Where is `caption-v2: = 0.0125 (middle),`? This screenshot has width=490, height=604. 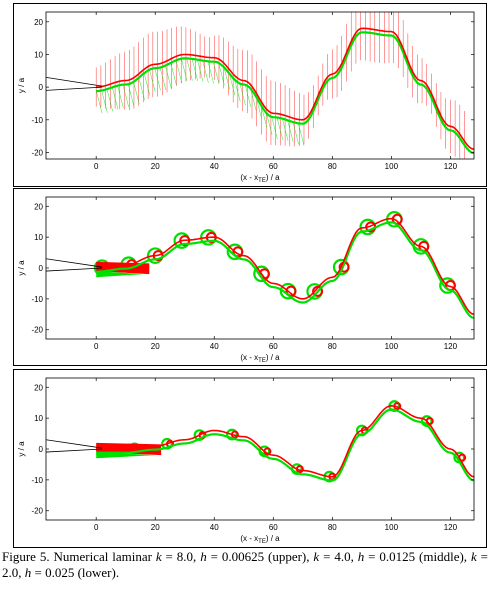
caption-v2: = 0.0125 (middle), is located at coordinates (417, 556).